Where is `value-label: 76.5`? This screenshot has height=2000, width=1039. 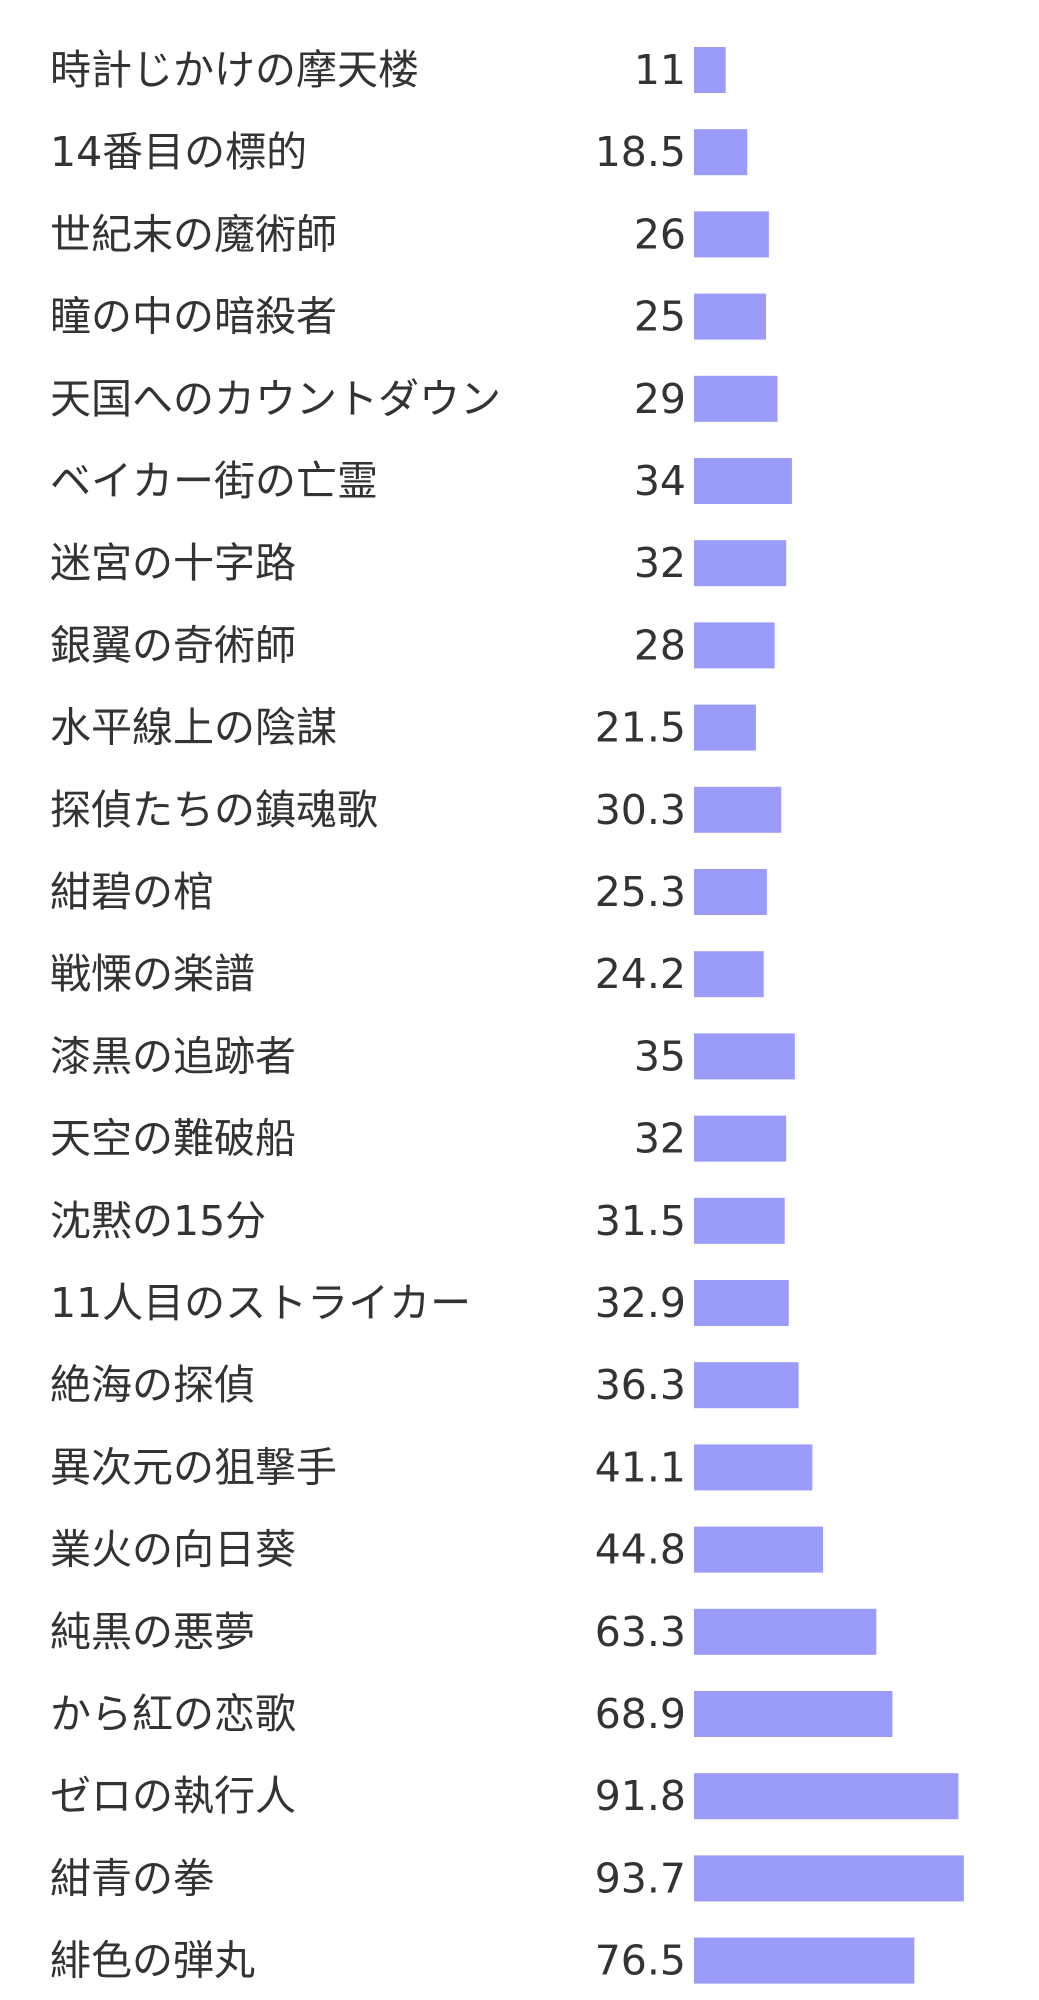
value-label: 76.5 is located at coordinates (640, 1961).